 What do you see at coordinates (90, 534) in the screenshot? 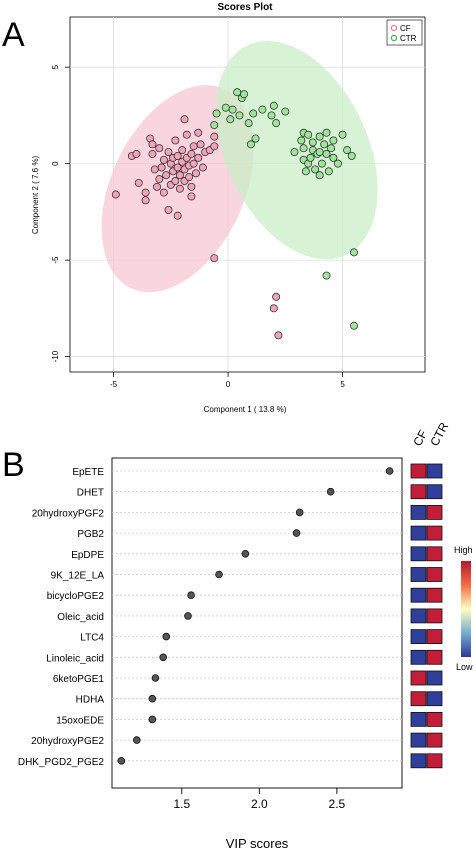
I see `vip-feature-label: PGB2` at bounding box center [90, 534].